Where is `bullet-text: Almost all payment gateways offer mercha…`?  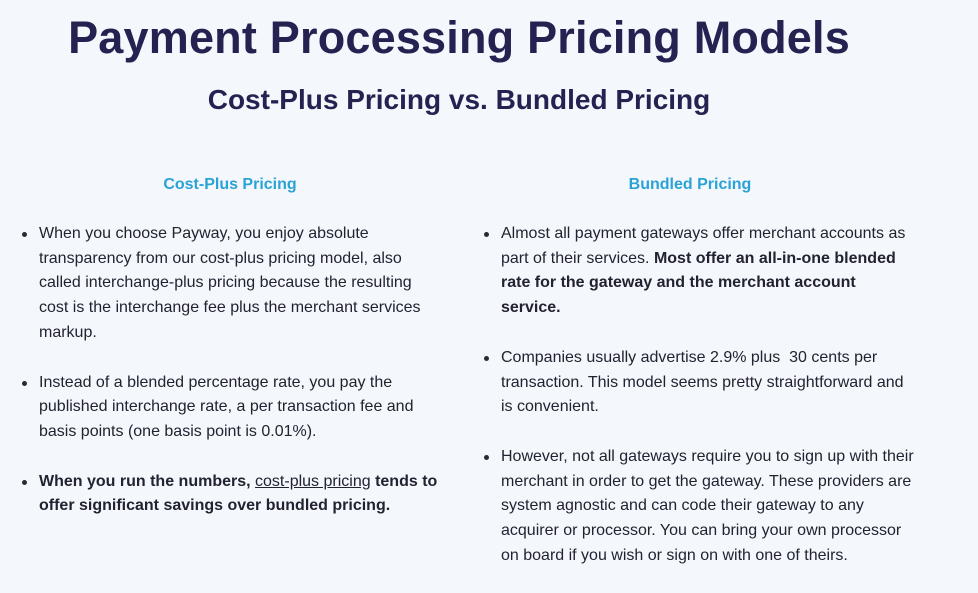
bullet-text: Almost all payment gateways offer mercha… is located at coordinates (703, 246).